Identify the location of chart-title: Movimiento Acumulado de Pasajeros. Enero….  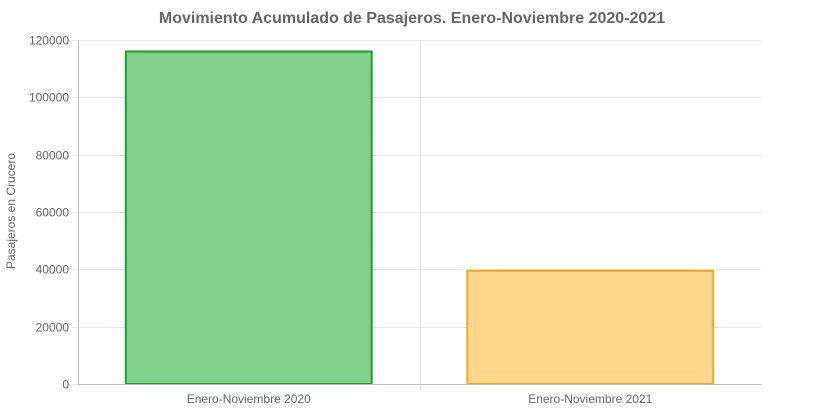
(412, 18).